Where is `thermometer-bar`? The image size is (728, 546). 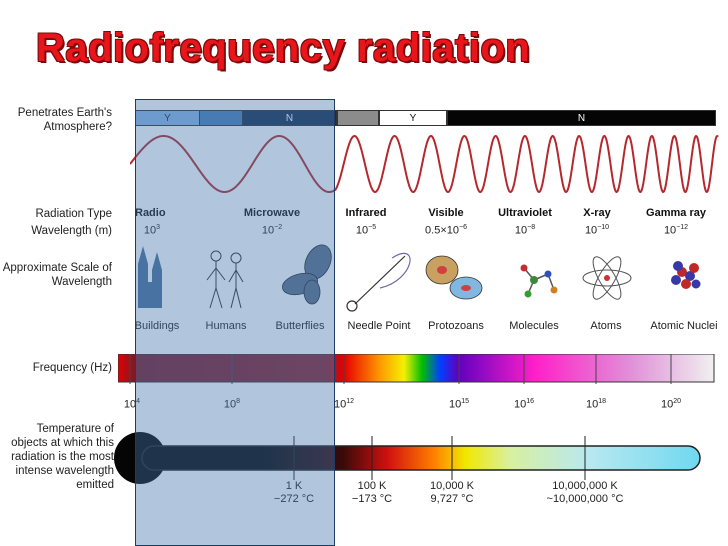 thermometer-bar is located at coordinates (407, 458).